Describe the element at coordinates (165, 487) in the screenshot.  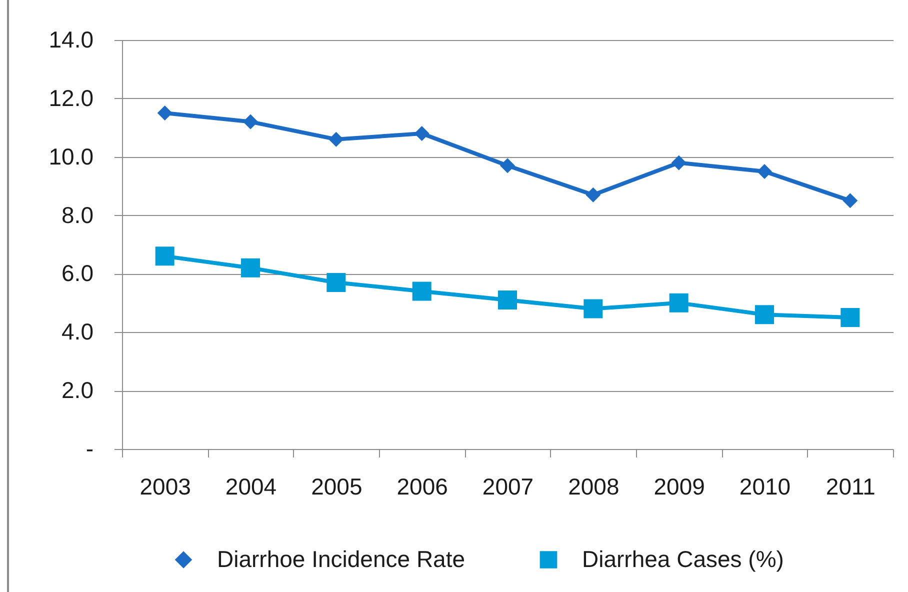
I see `x-tick-label: 2003` at that location.